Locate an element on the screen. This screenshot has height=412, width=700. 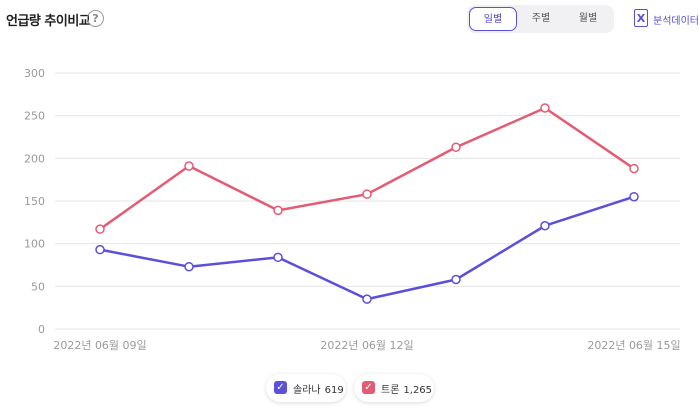
y-tick-label: 50 is located at coordinates (38, 286).